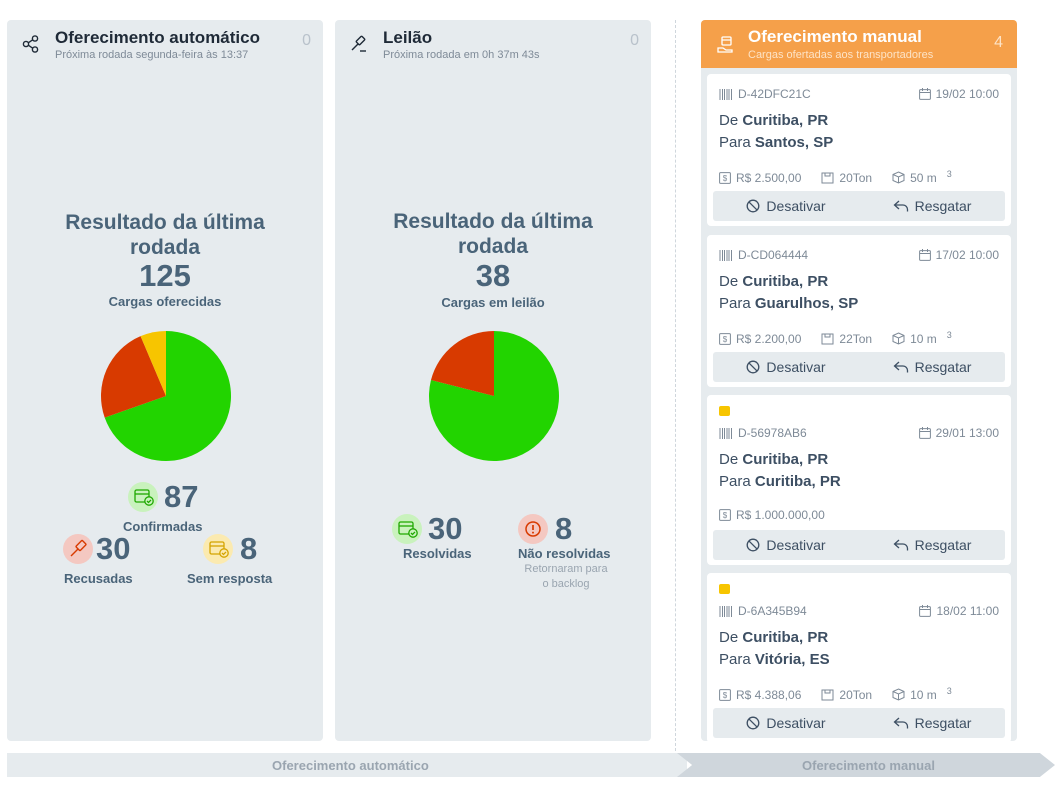  Describe the element at coordinates (564, 553) in the screenshot. I see `unresolved-label: Não resolvidas` at that location.